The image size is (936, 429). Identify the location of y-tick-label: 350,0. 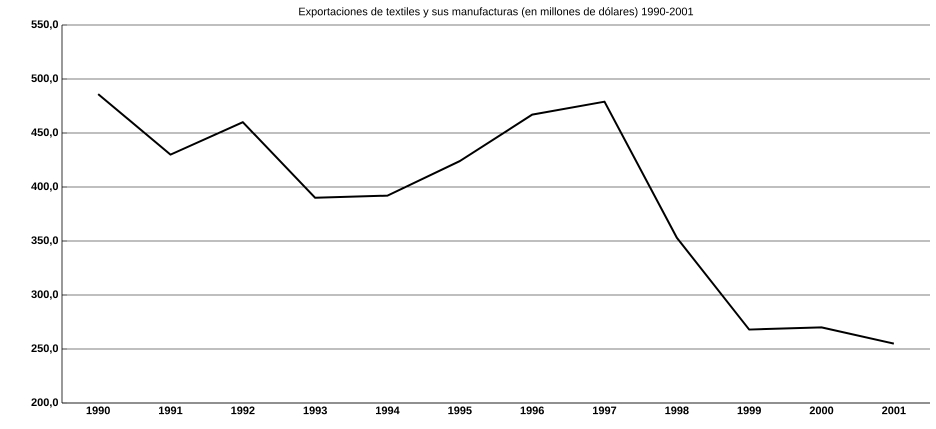
(44, 241).